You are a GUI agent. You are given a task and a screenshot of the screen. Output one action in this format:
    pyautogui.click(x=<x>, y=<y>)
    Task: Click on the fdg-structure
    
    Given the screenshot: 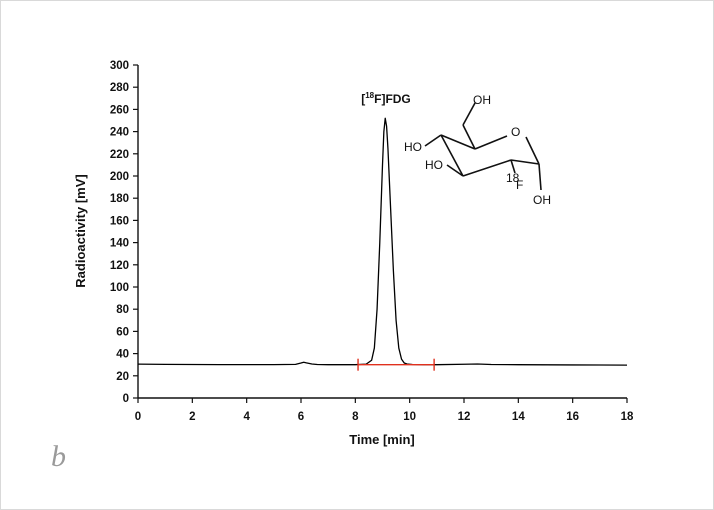 What is the action you would take?
    pyautogui.click(x=483, y=146)
    